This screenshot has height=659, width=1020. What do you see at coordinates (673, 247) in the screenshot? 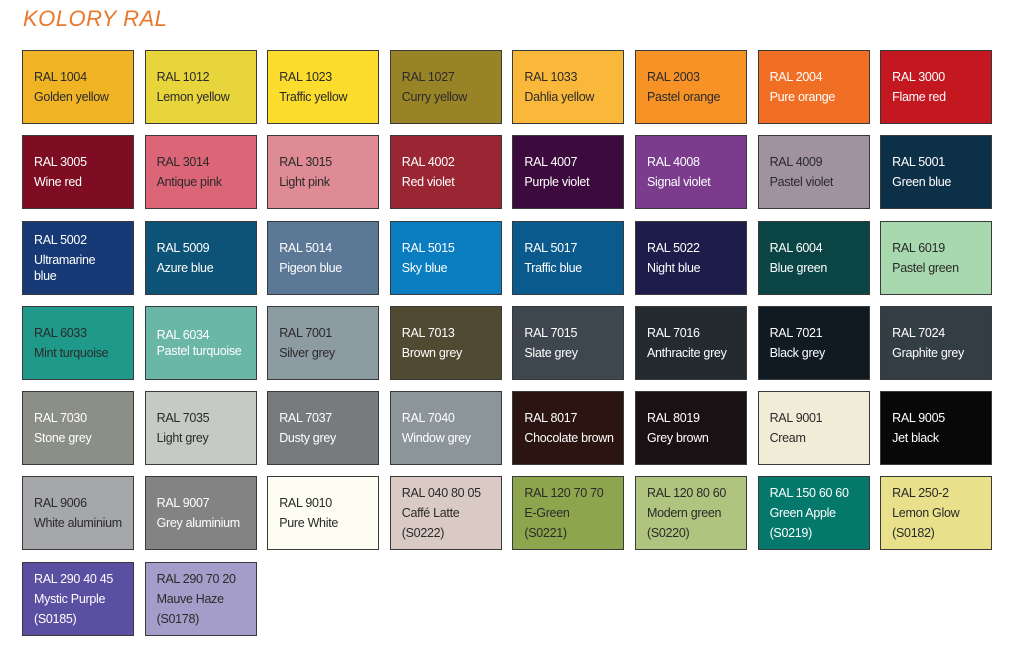
I see `swatch-code: RAL 5022` at bounding box center [673, 247].